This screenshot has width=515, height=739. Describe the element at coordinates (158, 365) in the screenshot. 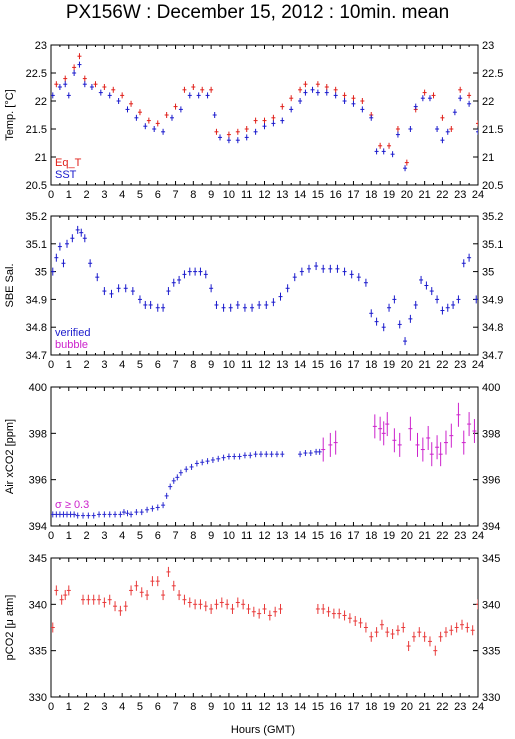

I see `x-tick-label: 6` at that location.